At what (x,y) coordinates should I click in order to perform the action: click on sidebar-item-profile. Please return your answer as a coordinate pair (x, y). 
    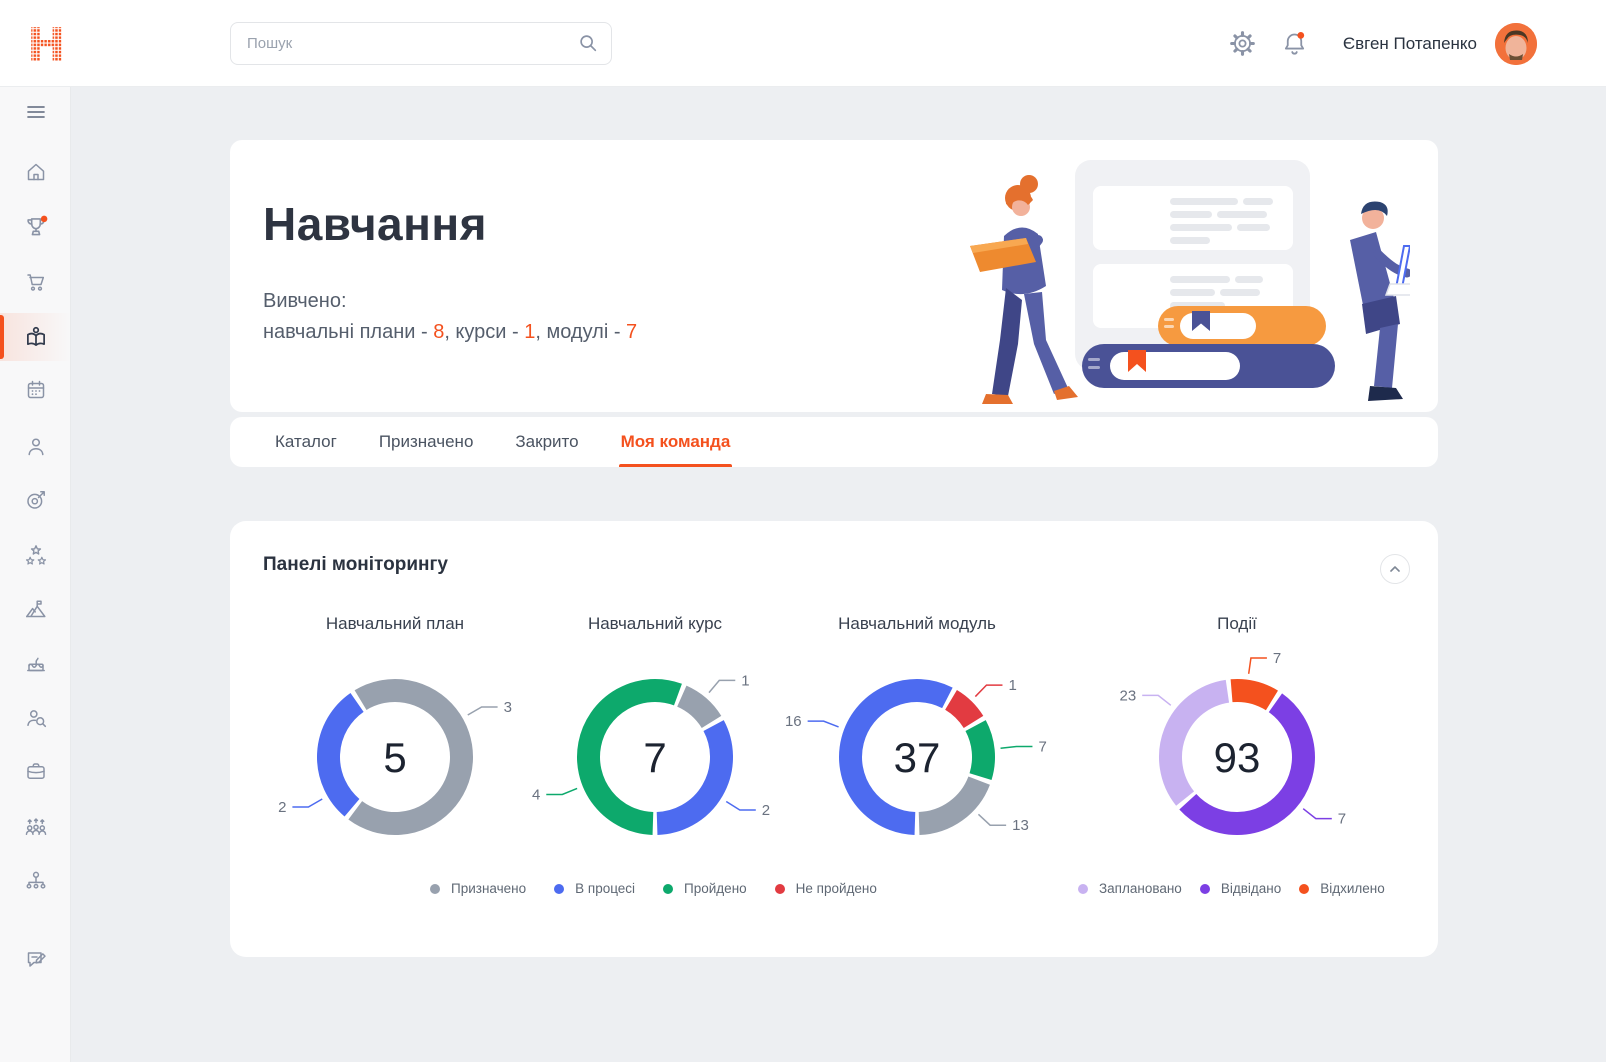
    Looking at the image, I should click on (35, 447).